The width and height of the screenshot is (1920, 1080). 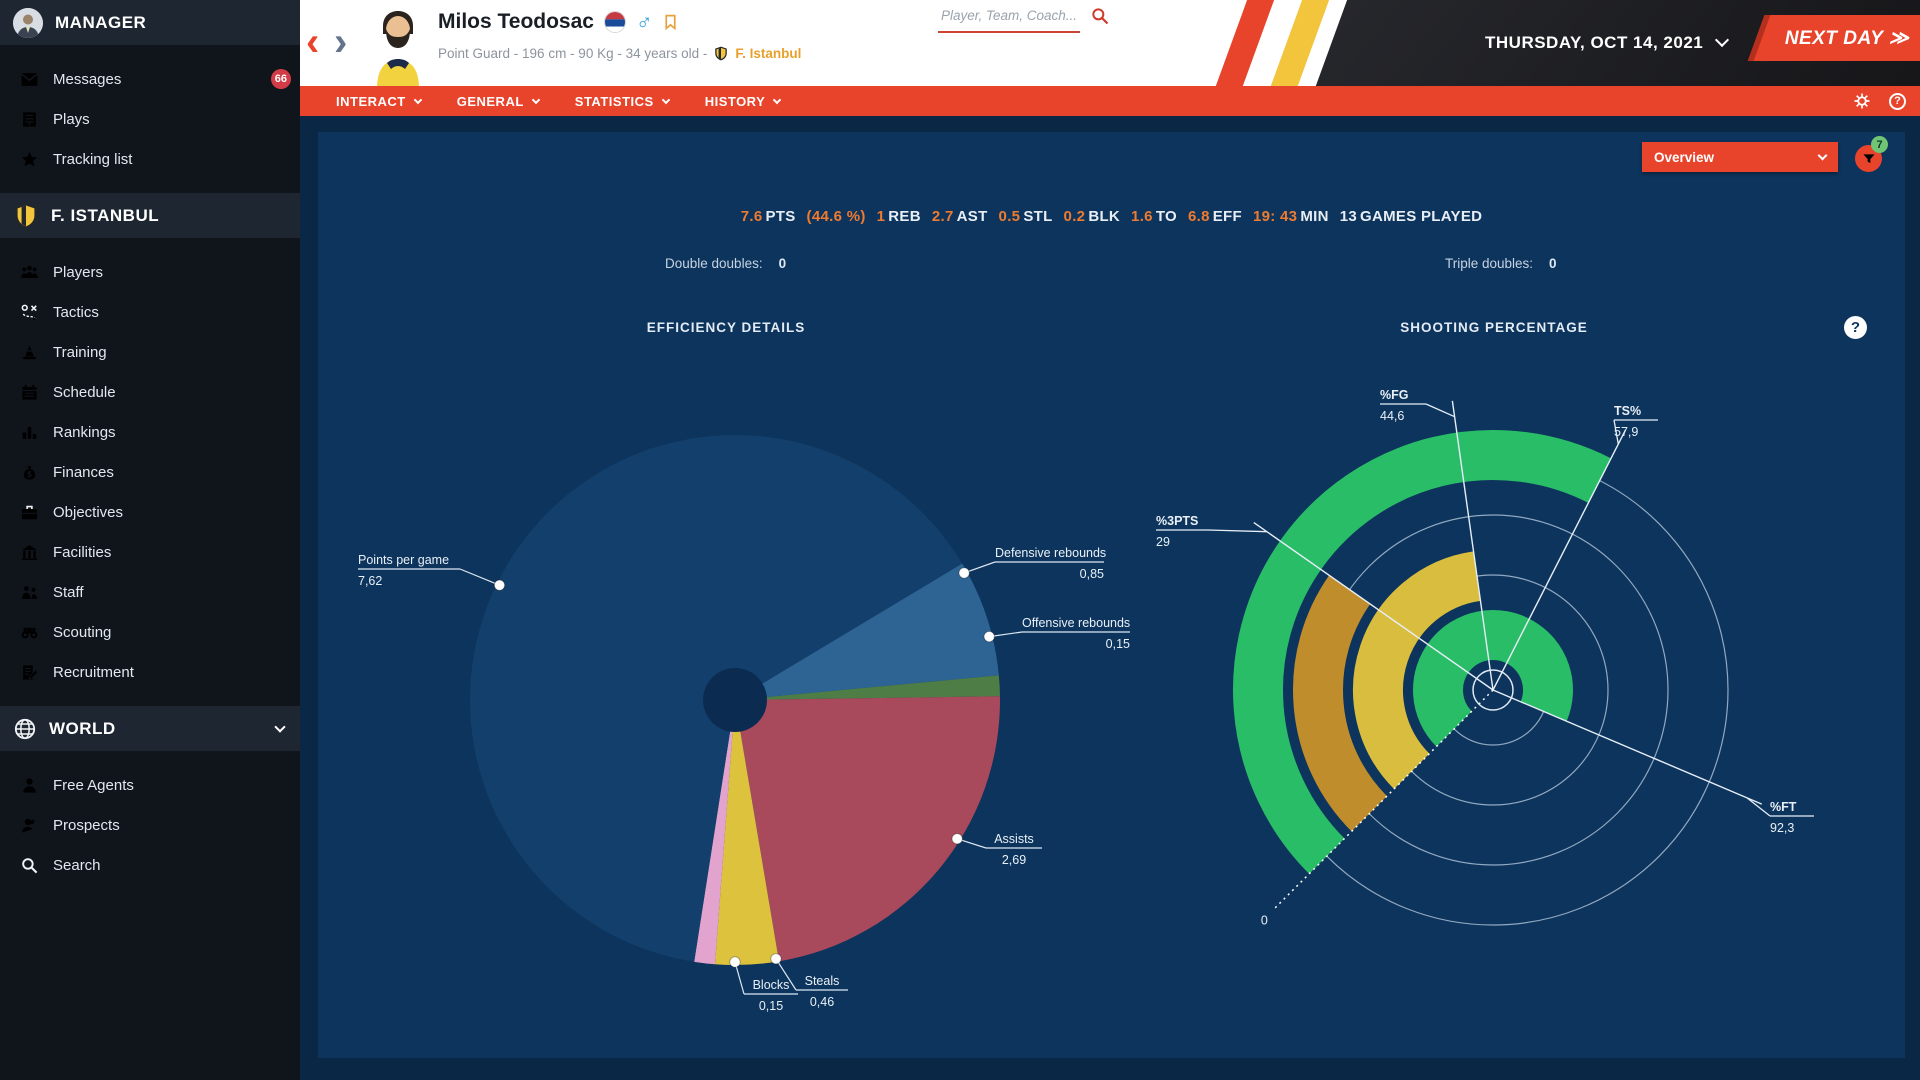 I want to click on person-icon, so click(x=29, y=785).